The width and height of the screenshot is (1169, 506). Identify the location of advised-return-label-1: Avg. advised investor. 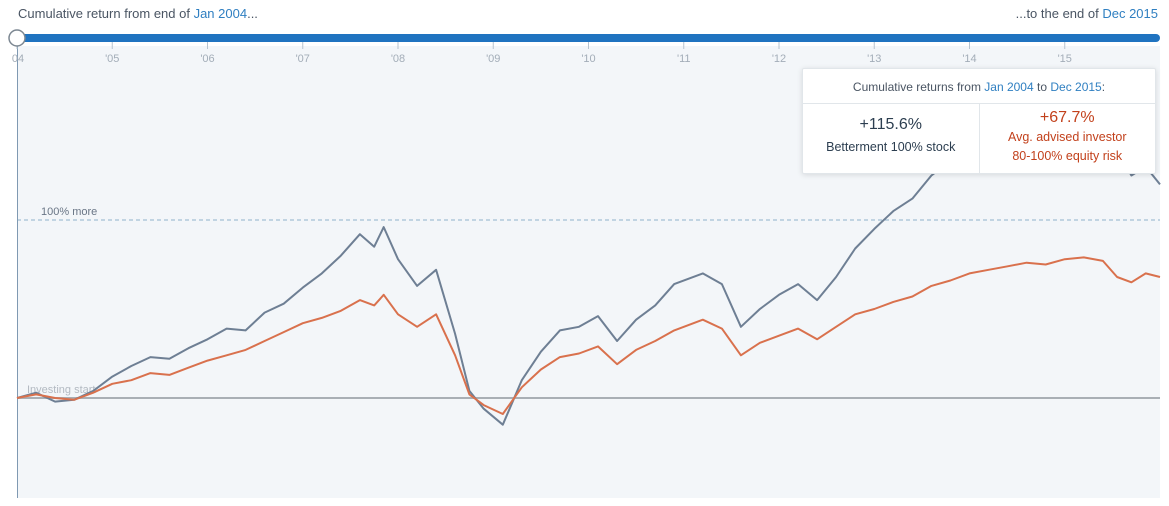
(1067, 137).